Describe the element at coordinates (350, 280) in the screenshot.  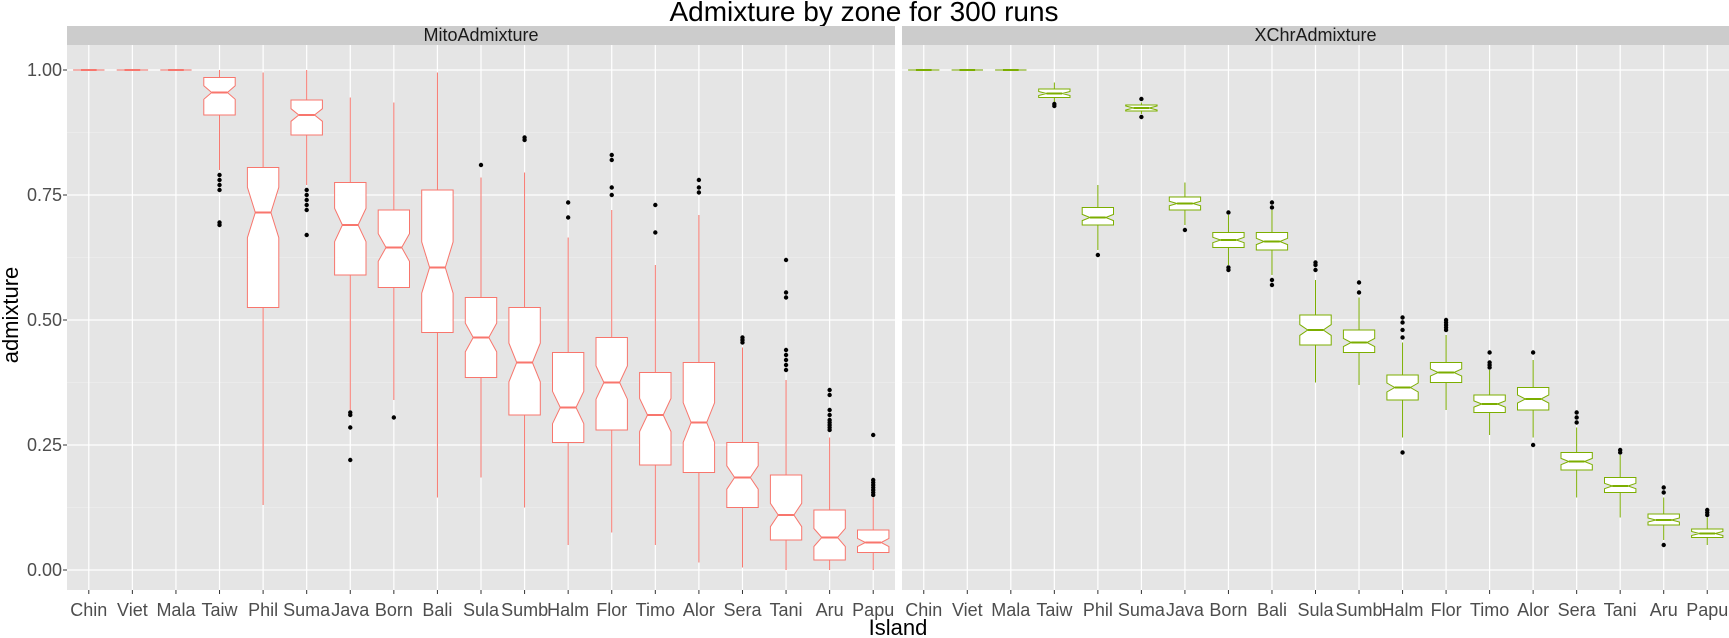
I see `box-Java` at that location.